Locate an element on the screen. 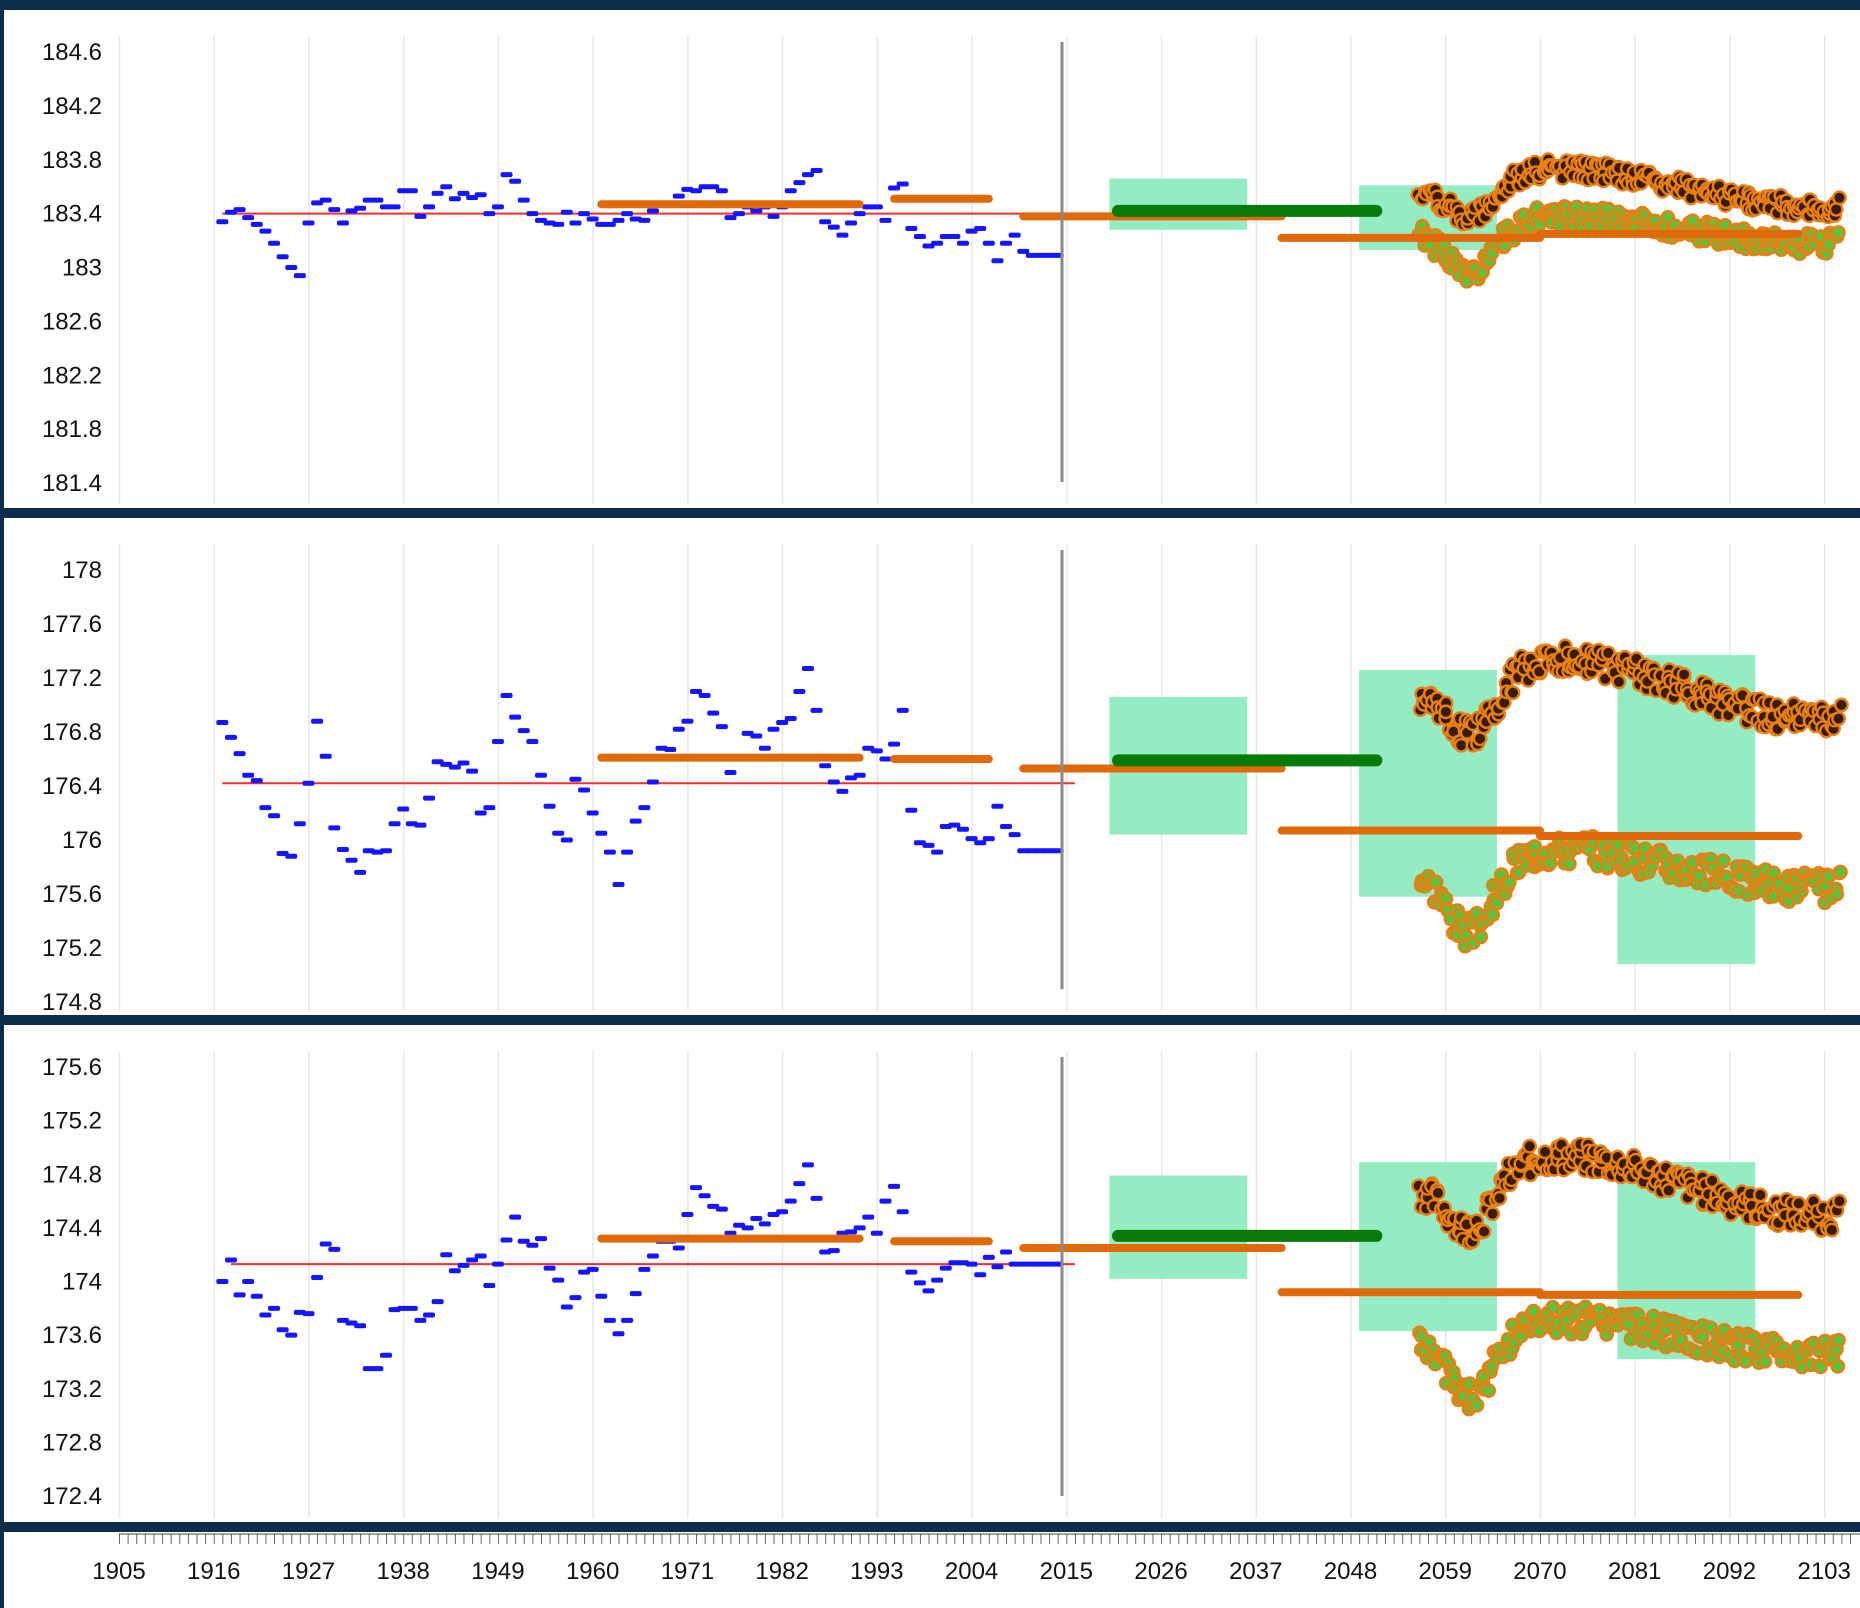 This screenshot has height=1608, width=1860. x-tick-label: 2070 is located at coordinates (1539, 1571).